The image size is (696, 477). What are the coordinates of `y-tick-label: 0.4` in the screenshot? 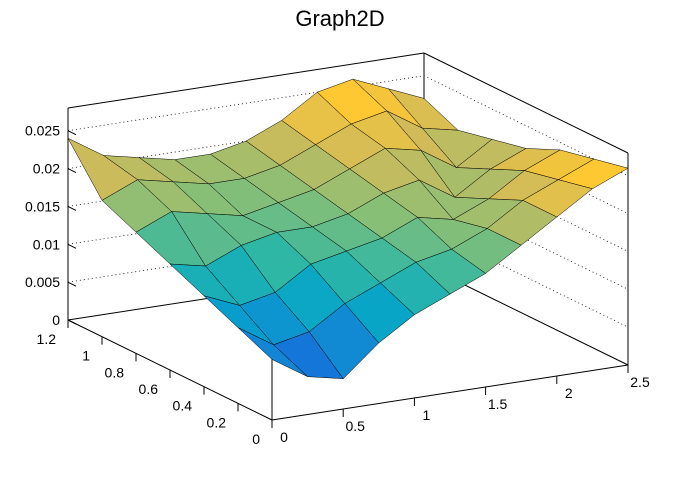 It's located at (183, 406).